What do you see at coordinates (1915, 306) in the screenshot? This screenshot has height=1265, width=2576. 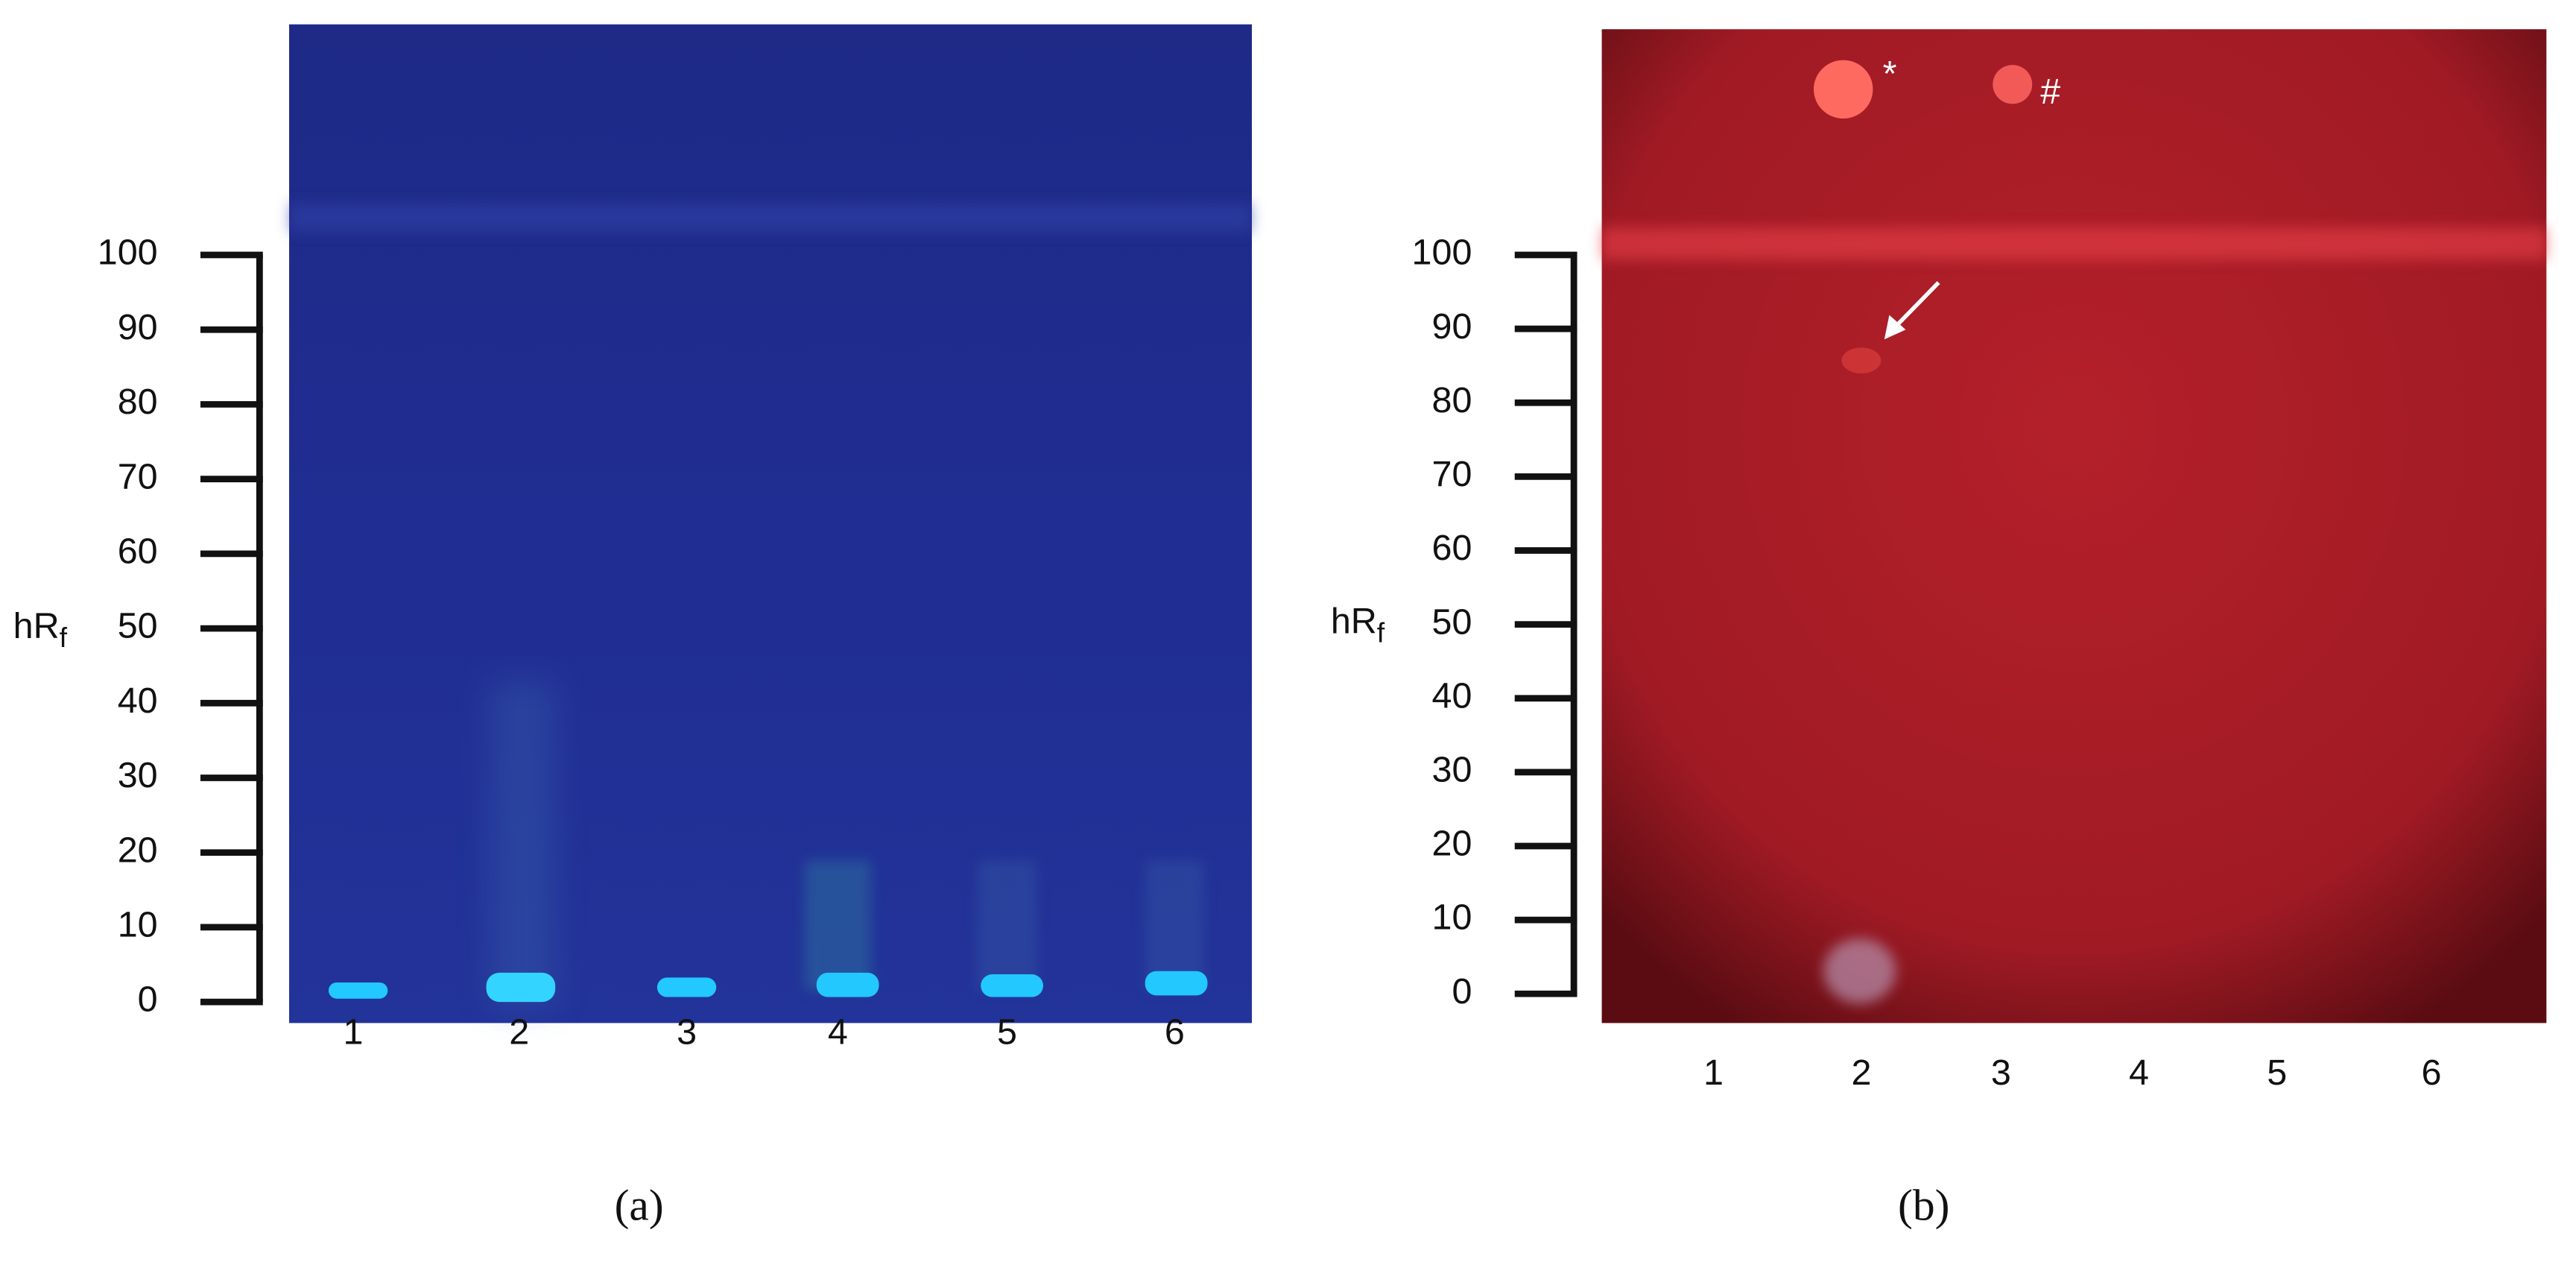 I see `arrow` at bounding box center [1915, 306].